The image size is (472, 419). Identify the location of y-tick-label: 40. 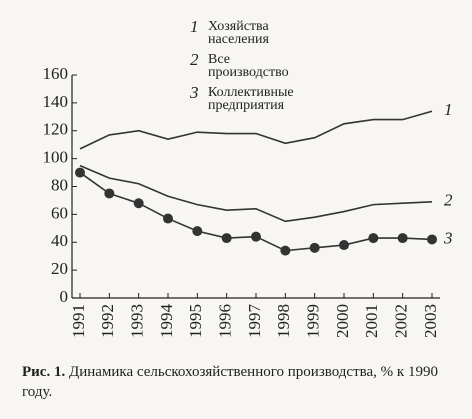
(59, 240).